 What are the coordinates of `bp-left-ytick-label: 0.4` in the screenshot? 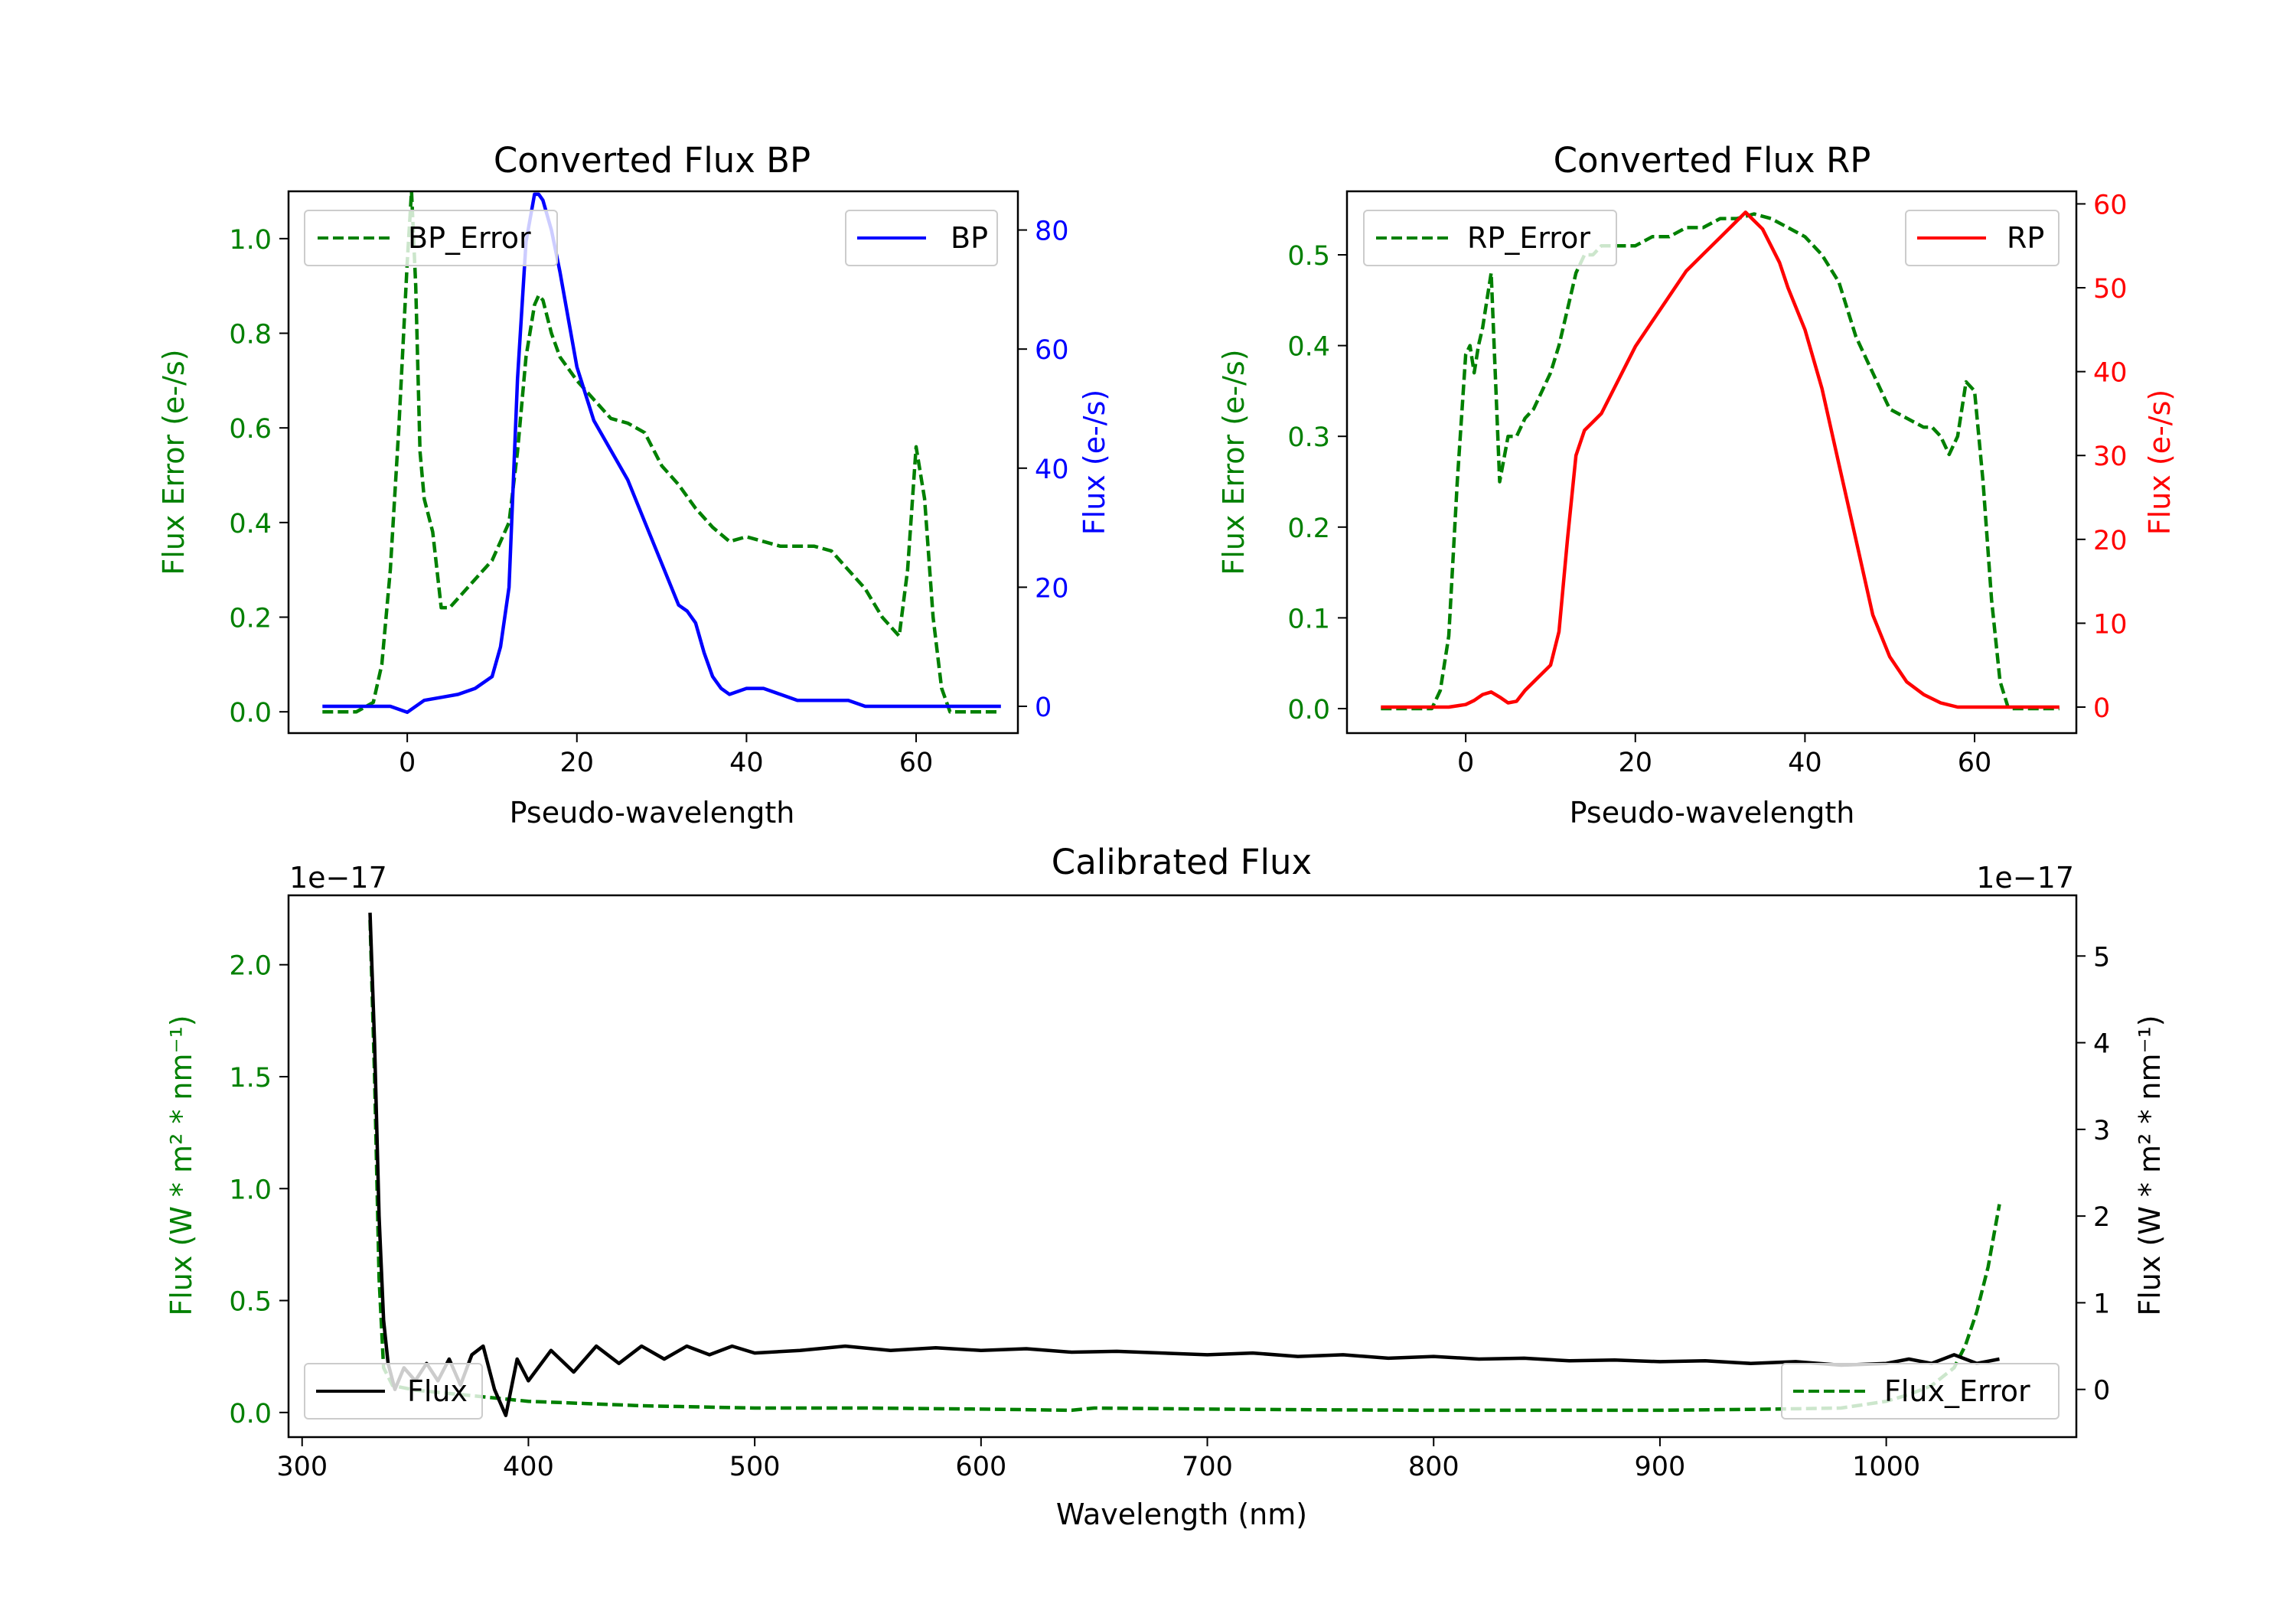 It's located at (250, 524).